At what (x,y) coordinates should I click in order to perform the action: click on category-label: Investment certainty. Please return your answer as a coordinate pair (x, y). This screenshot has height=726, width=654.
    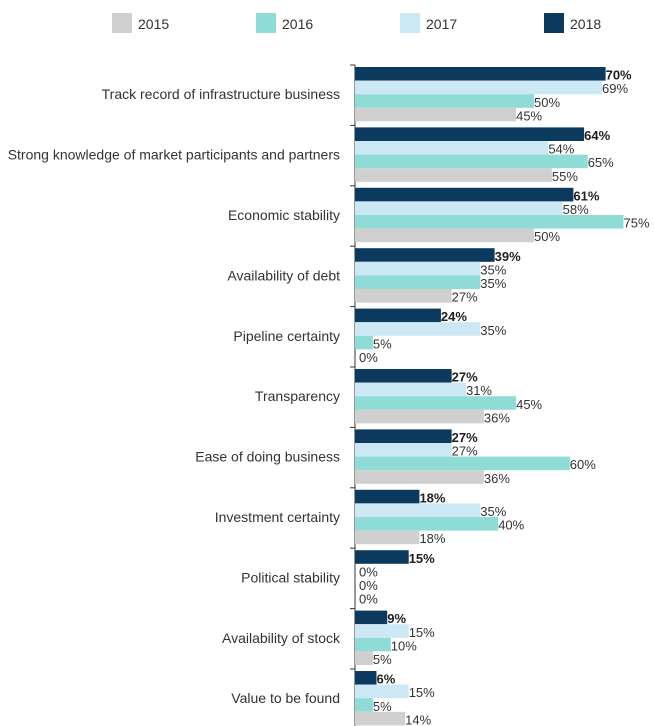
    Looking at the image, I should click on (277, 517).